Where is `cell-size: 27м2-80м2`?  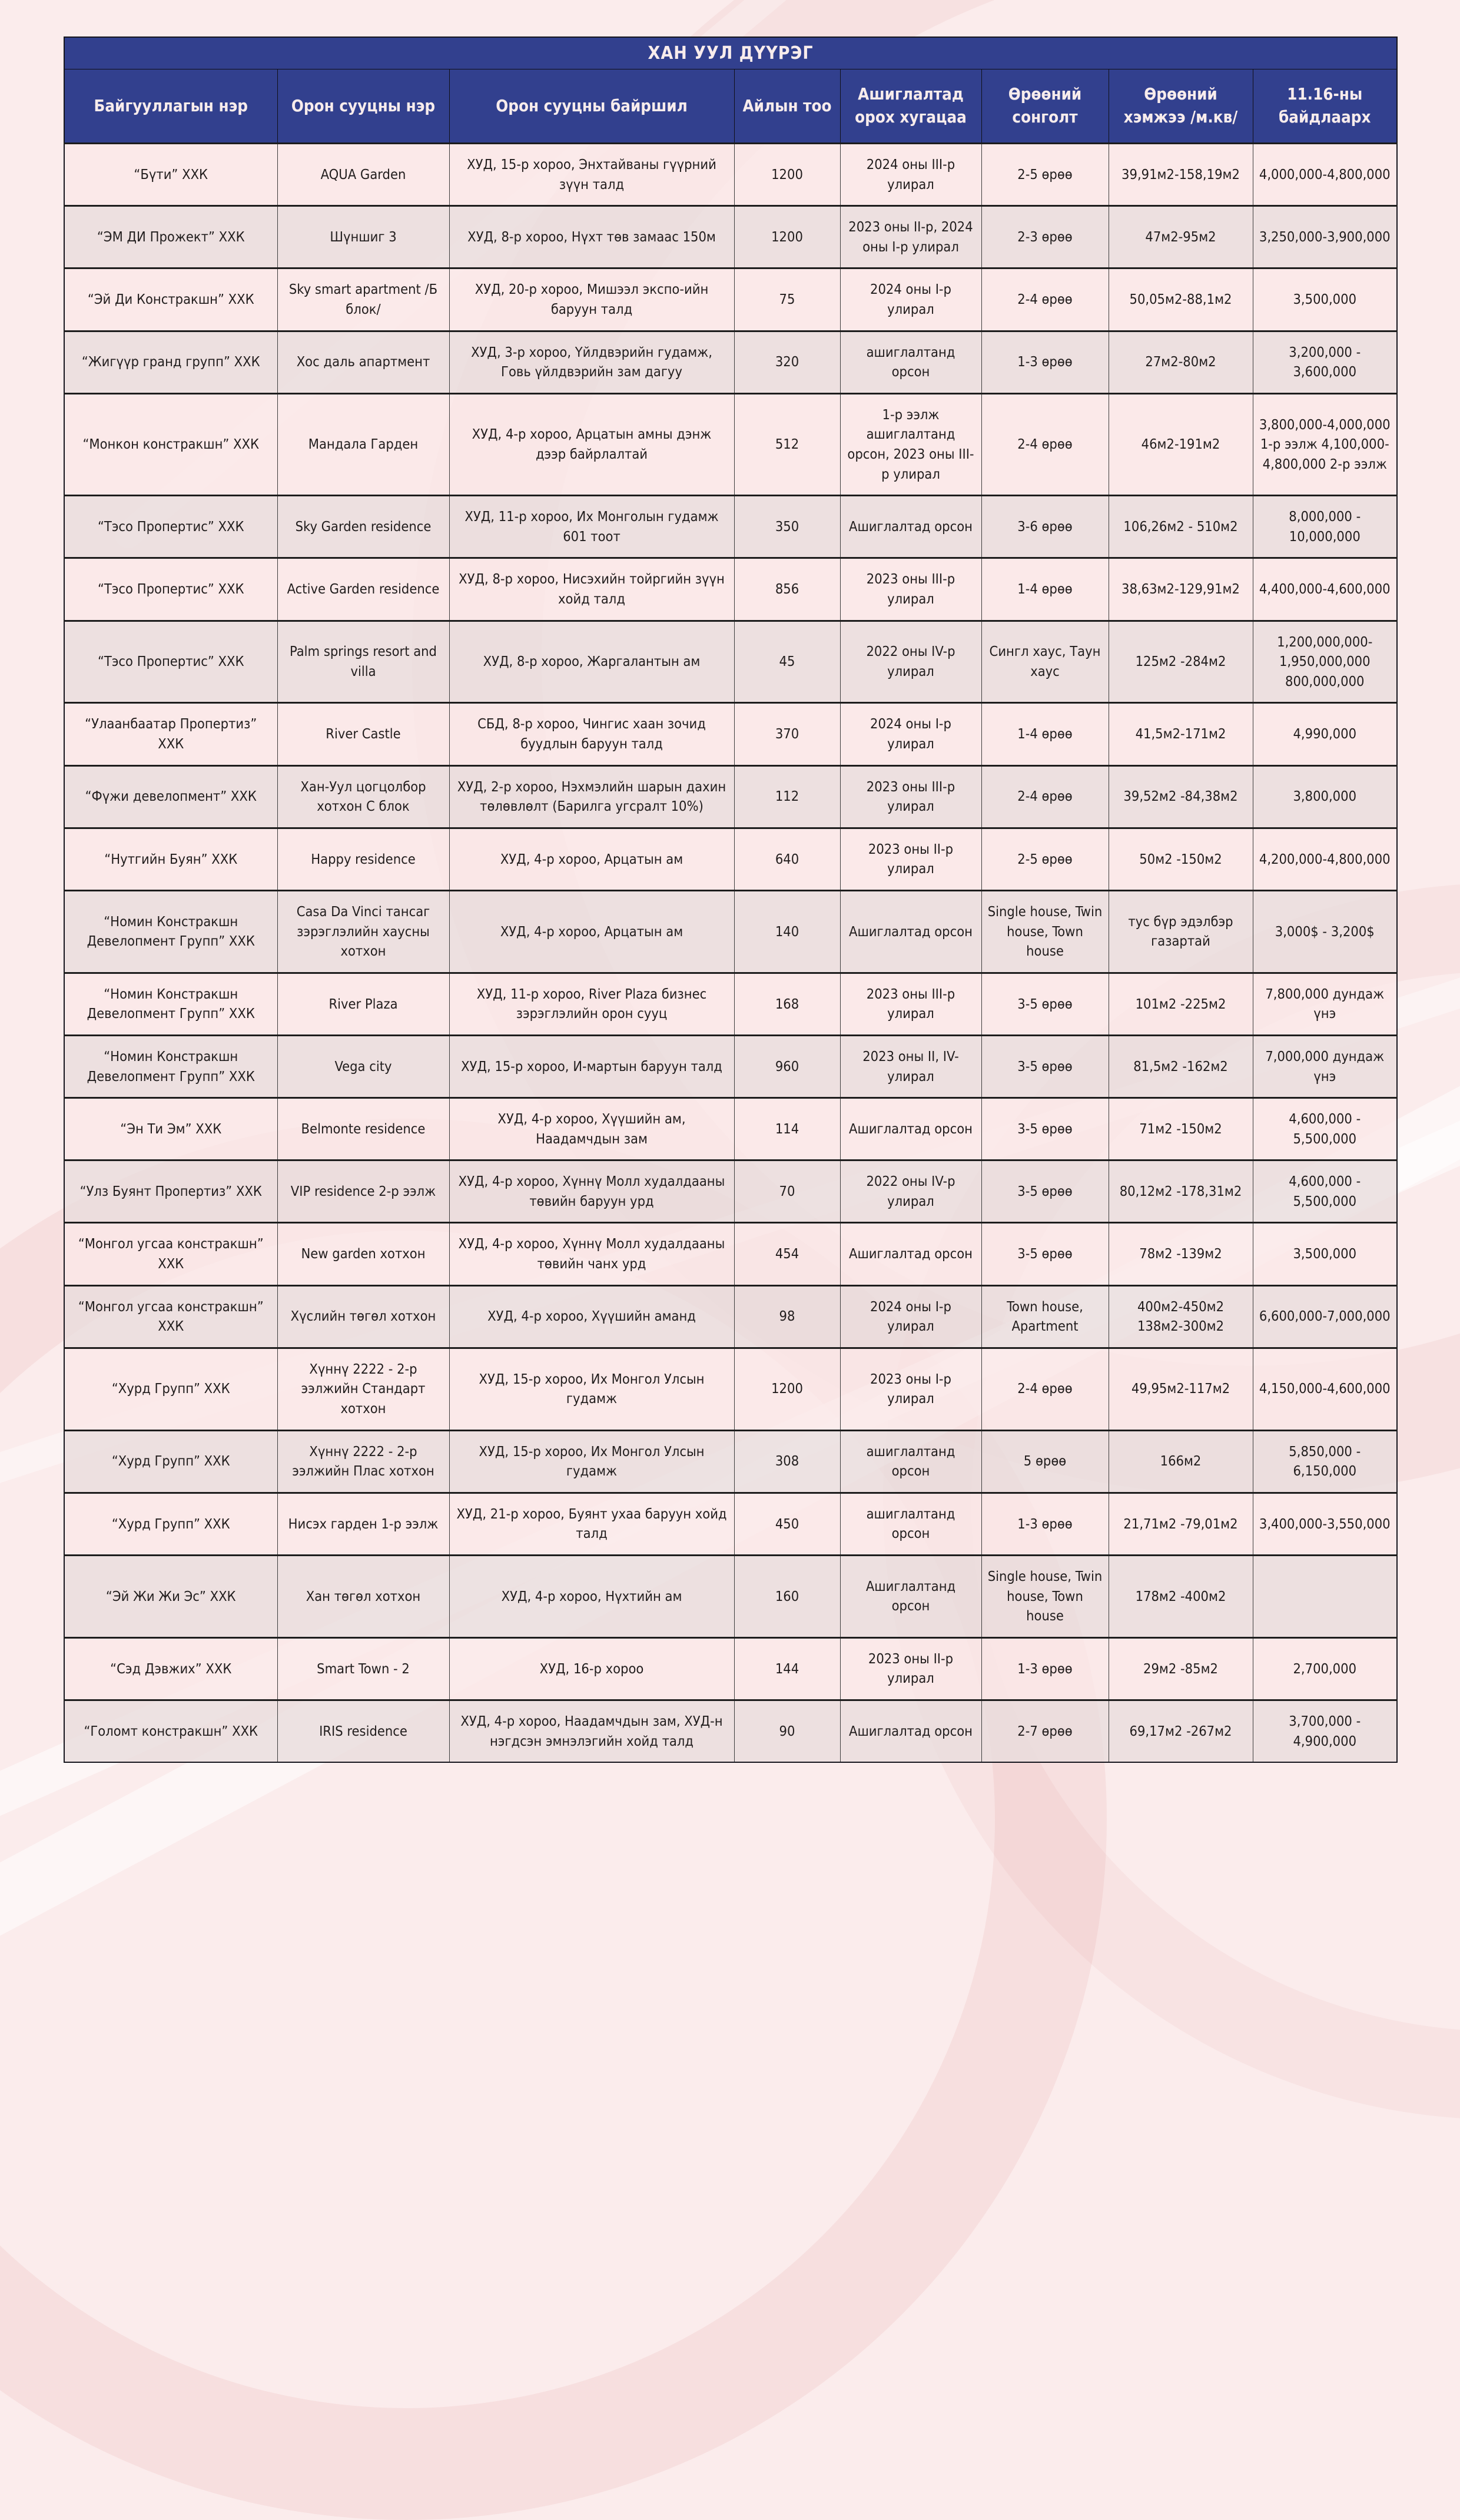
cell-size: 27м2-80м2 is located at coordinates (1180, 362).